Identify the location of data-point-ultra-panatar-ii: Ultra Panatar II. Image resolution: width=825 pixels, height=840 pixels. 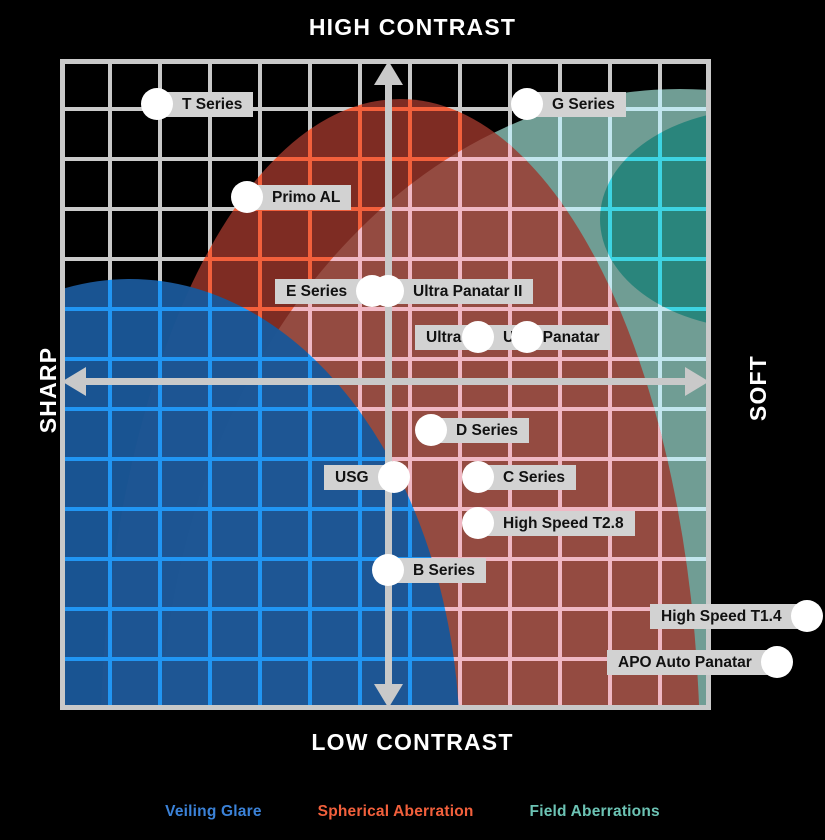
(453, 291).